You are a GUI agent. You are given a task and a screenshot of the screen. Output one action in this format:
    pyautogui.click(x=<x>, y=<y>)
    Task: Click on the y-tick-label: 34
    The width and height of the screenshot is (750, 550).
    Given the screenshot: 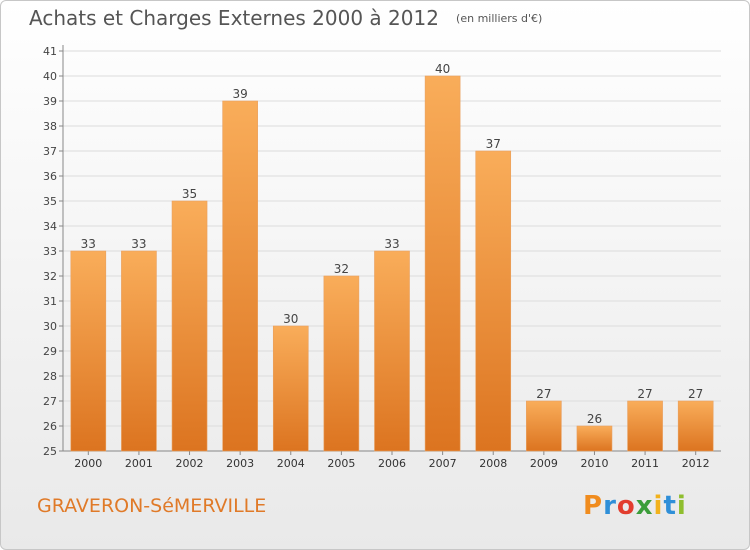 What is the action you would take?
    pyautogui.click(x=50, y=226)
    